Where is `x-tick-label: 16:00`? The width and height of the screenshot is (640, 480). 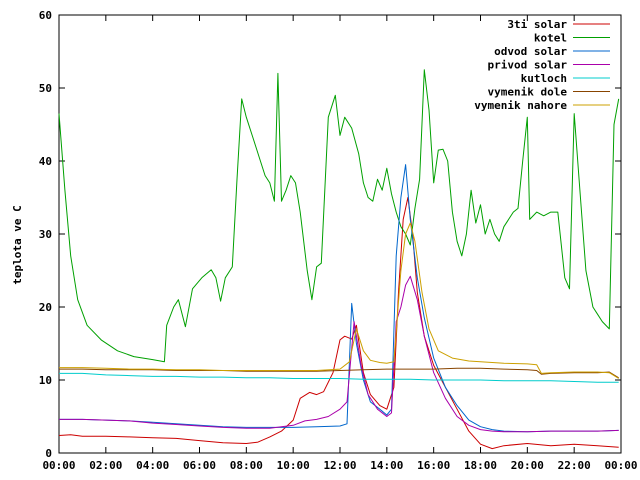 x-tick-label: 16:00 is located at coordinates (433, 465).